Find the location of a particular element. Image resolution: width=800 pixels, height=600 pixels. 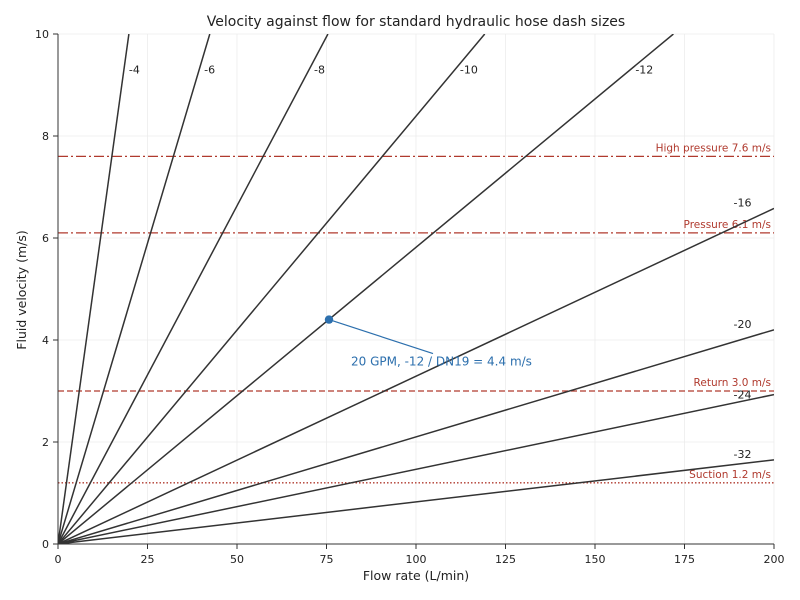

x-tick-label: 0 is located at coordinates (58, 559).